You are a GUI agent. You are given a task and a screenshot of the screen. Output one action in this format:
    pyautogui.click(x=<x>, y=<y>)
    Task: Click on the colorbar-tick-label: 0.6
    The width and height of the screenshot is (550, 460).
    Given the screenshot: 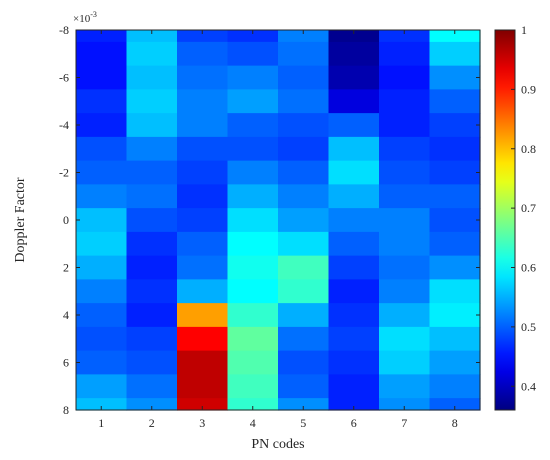 What is the action you would take?
    pyautogui.click(x=528, y=268)
    